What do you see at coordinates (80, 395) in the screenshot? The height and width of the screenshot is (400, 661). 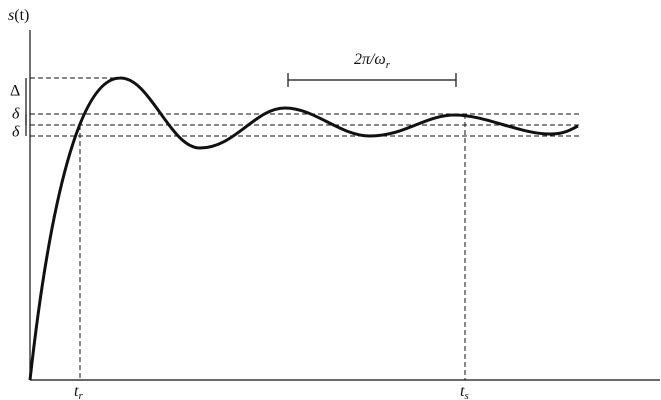 I see `rise-time-sub: r` at bounding box center [80, 395].